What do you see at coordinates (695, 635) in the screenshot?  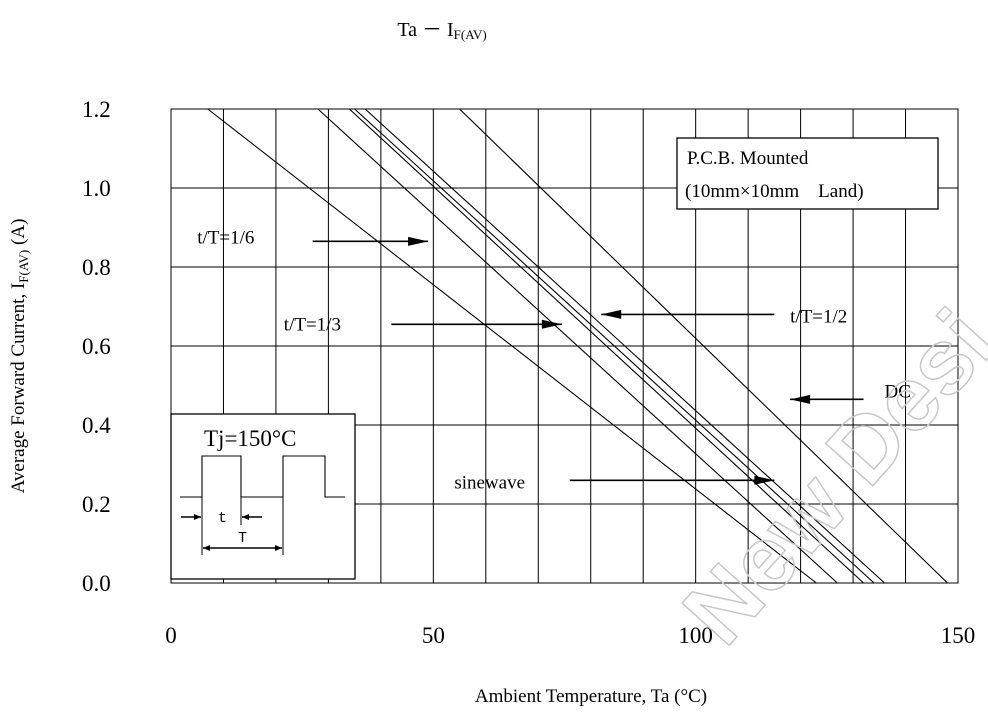 I see `x-tick-label: 100` at bounding box center [695, 635].